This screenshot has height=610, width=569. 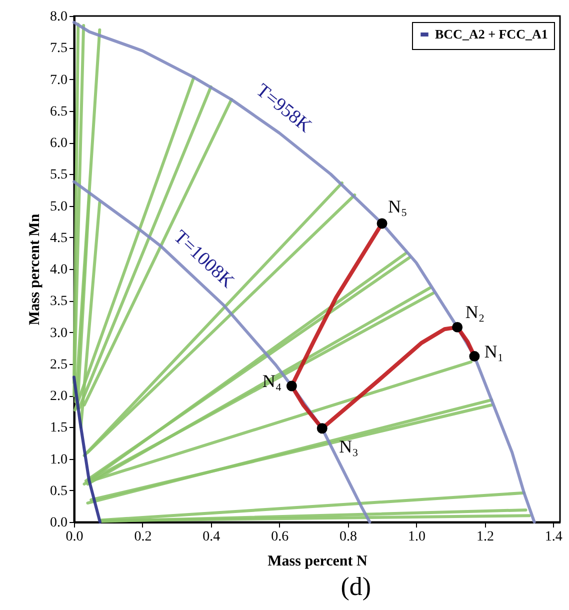 I want to click on x-tick-label: 0.4, so click(x=211, y=537).